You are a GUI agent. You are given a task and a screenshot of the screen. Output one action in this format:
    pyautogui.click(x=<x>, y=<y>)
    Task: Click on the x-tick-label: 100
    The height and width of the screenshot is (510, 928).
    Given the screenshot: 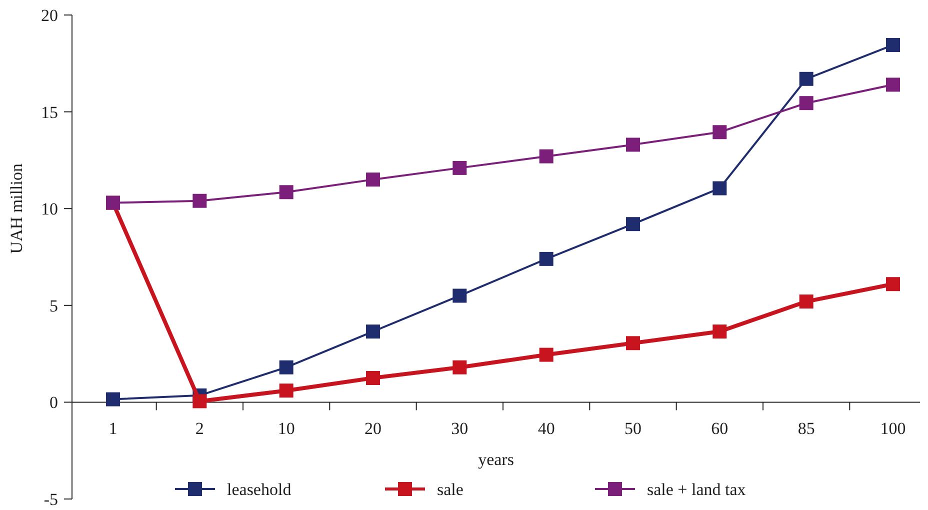 What is the action you would take?
    pyautogui.click(x=893, y=428)
    